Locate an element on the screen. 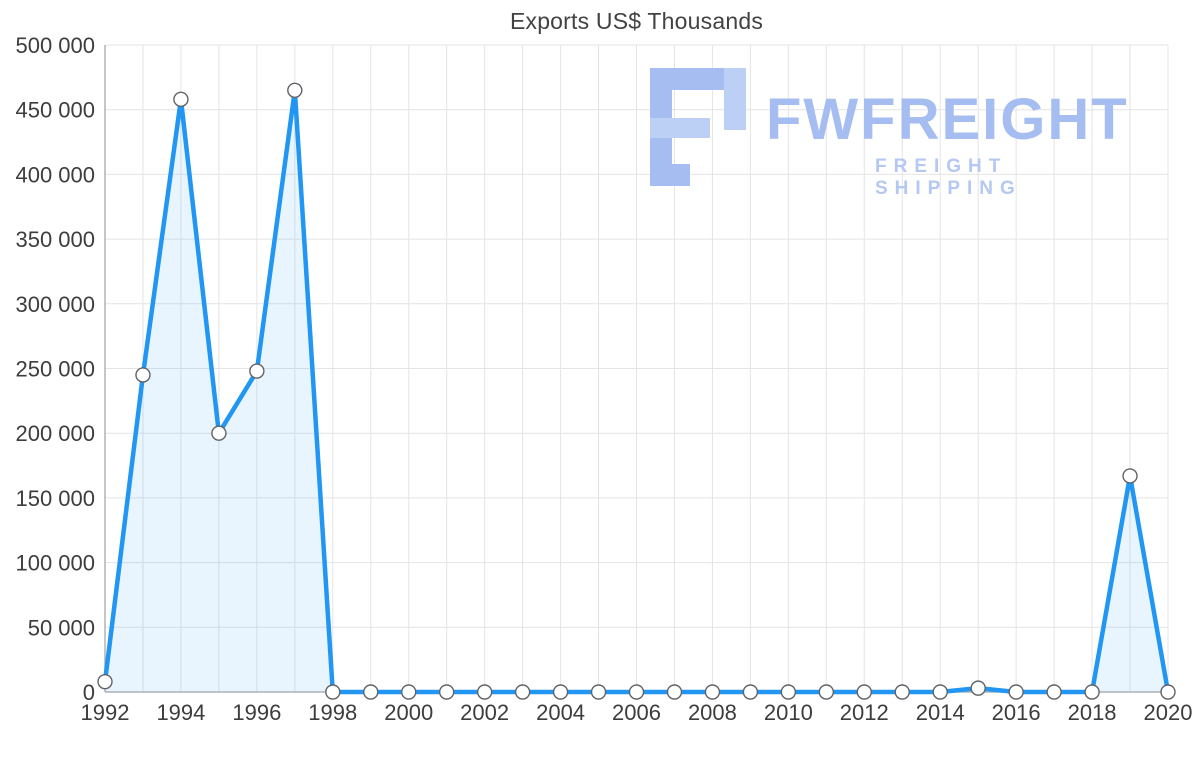  x-tick-label: 2004 is located at coordinates (560, 712).